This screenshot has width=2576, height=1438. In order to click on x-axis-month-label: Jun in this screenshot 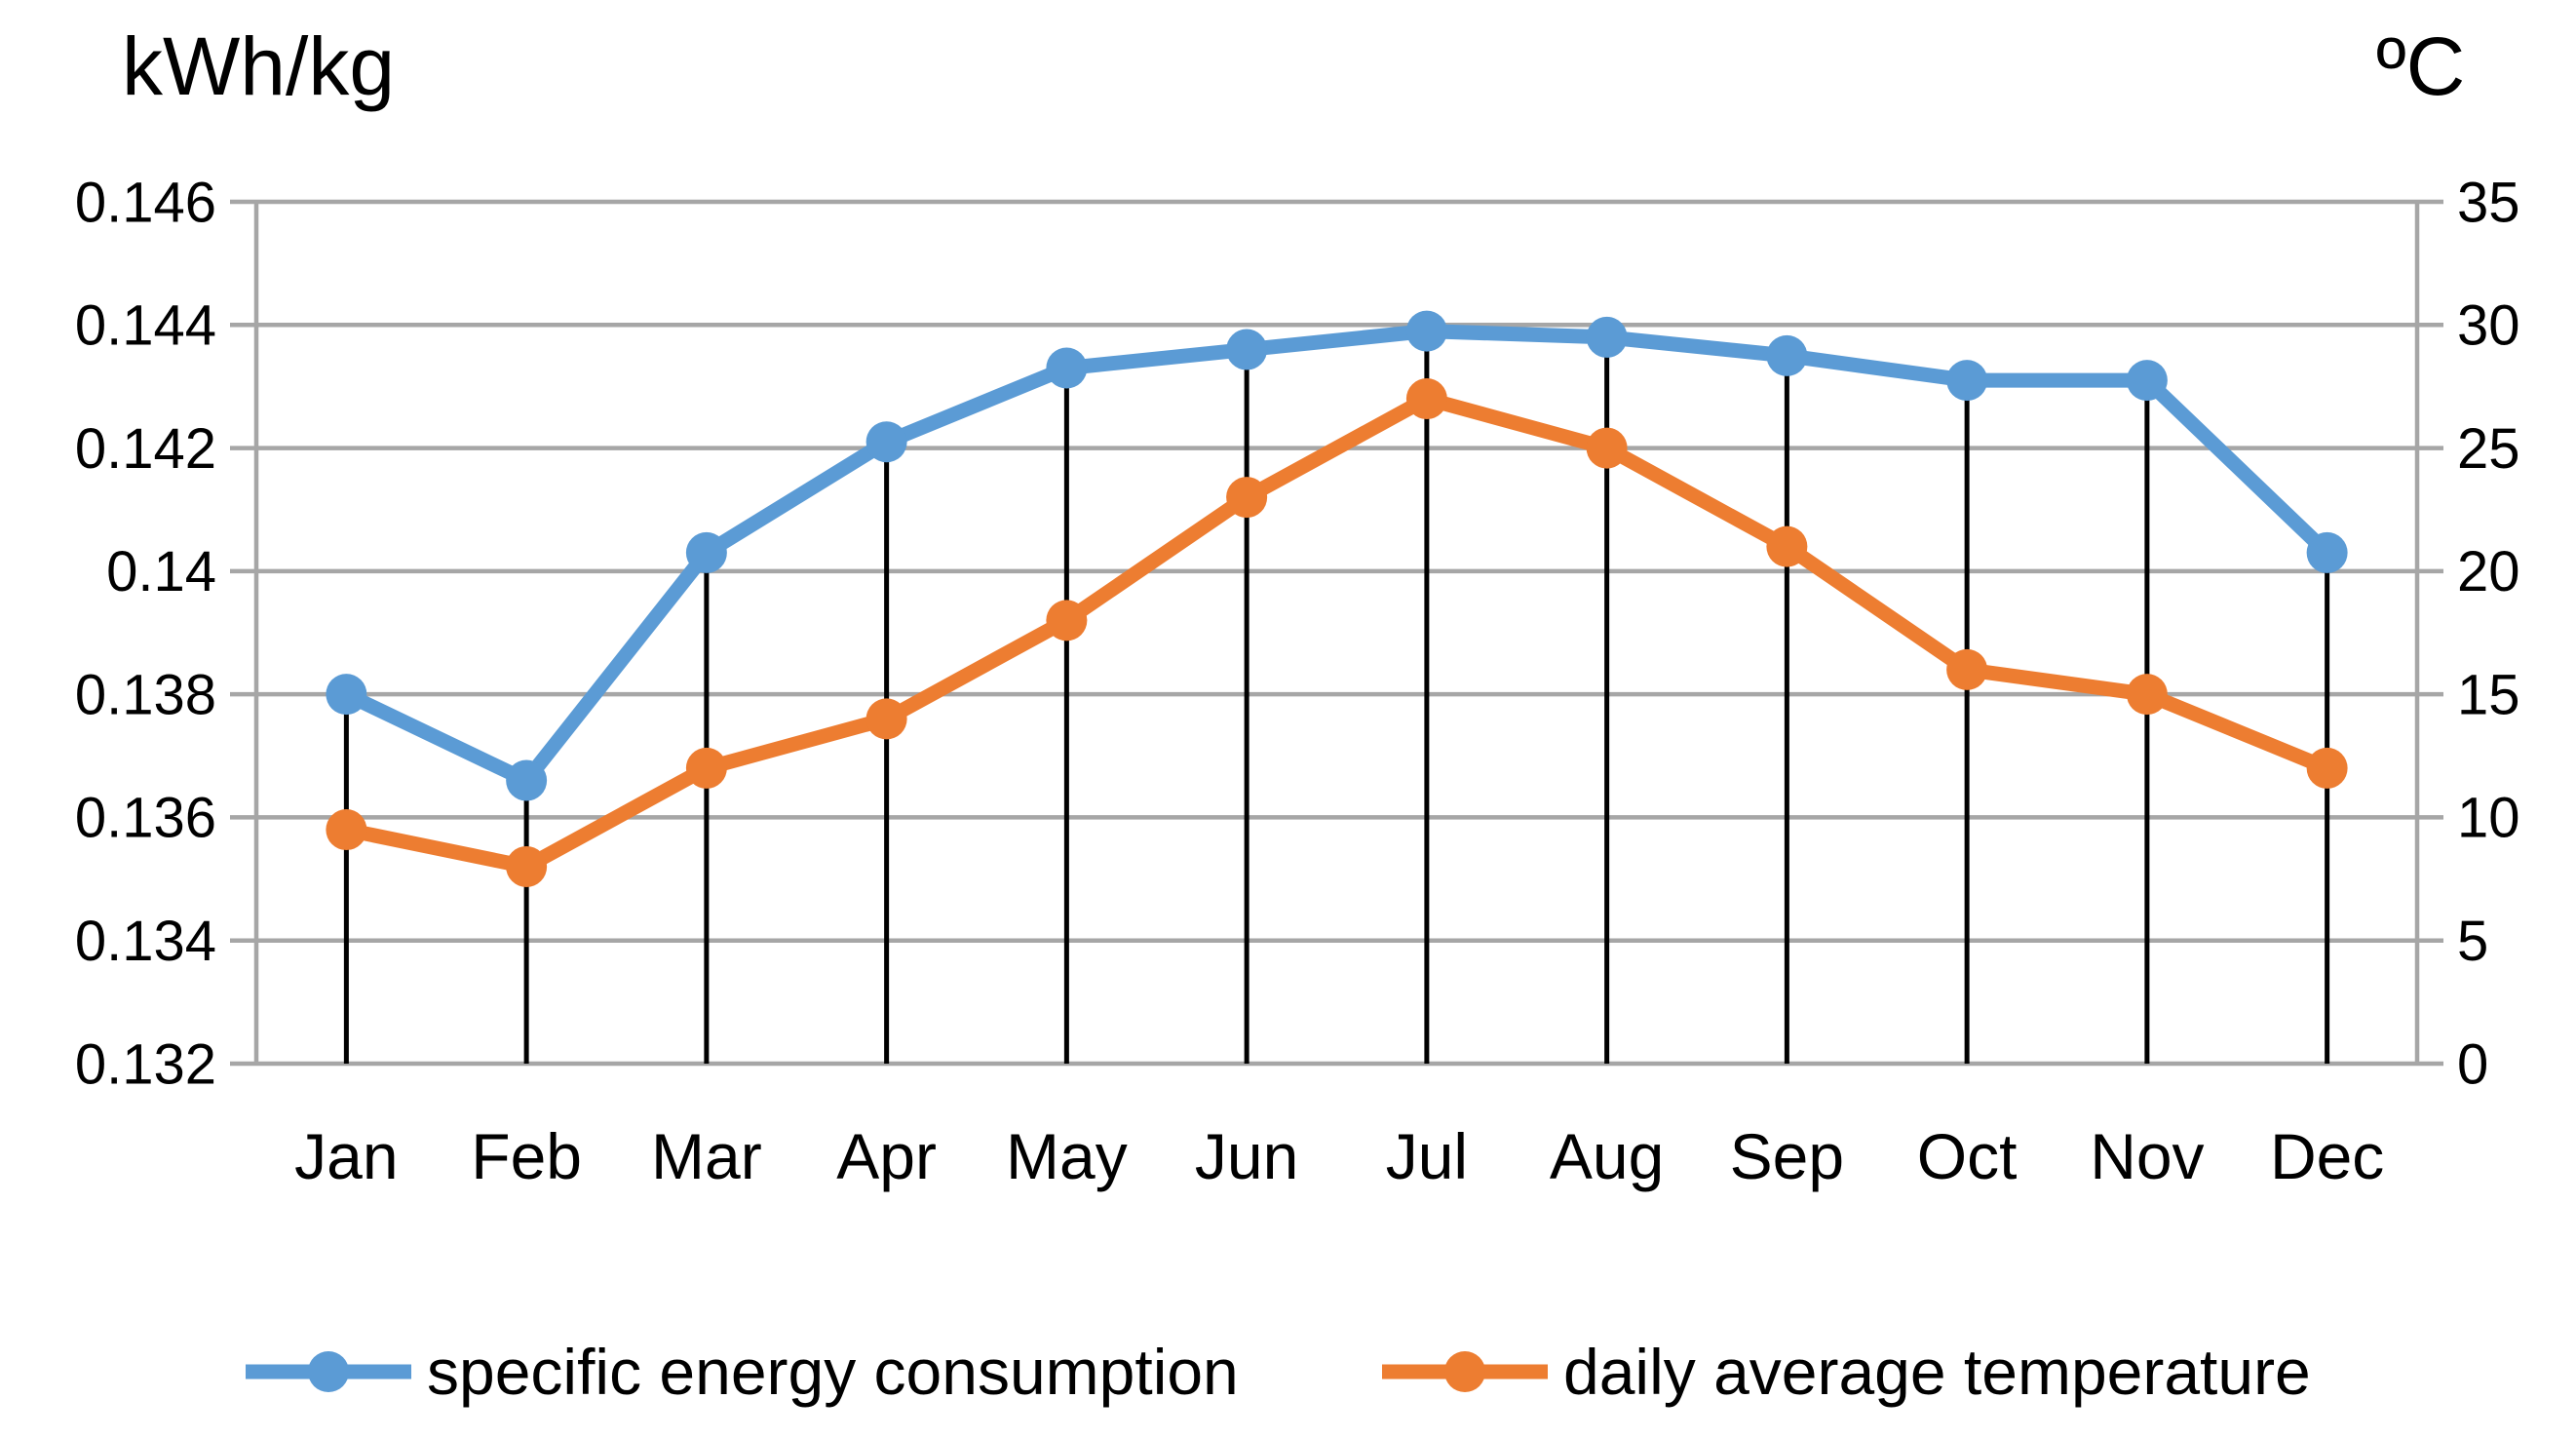, I will do `click(1246, 1156)`.